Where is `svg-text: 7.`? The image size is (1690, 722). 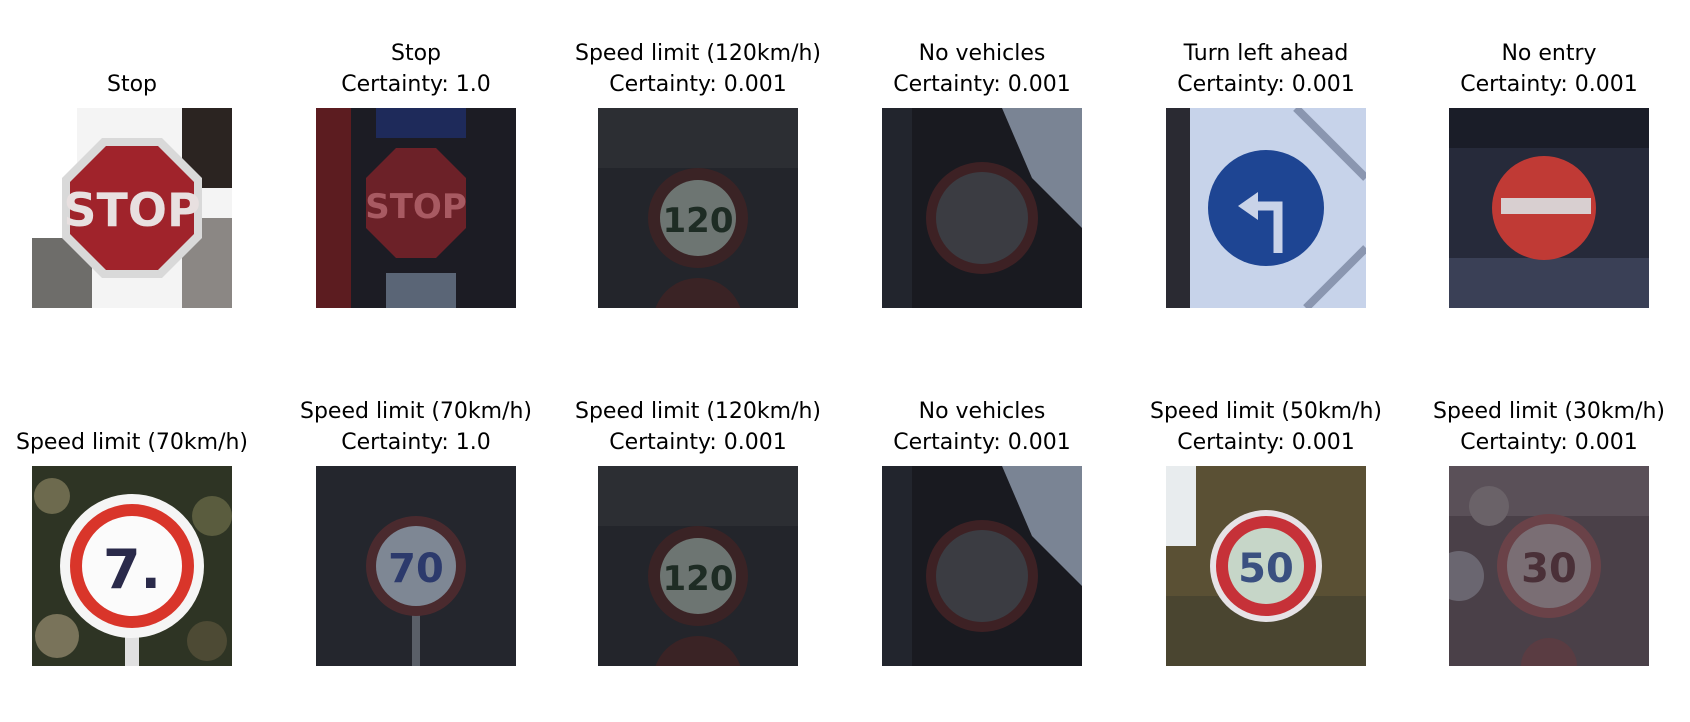 svg-text: 7. is located at coordinates (132, 569).